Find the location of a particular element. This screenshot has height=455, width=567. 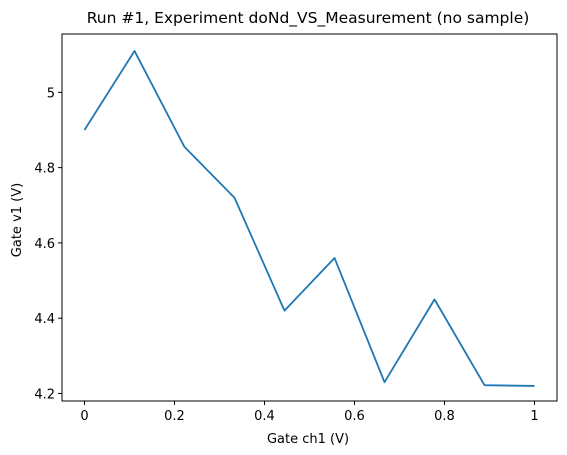

y-tick-label: 4.2 is located at coordinates (44, 394).